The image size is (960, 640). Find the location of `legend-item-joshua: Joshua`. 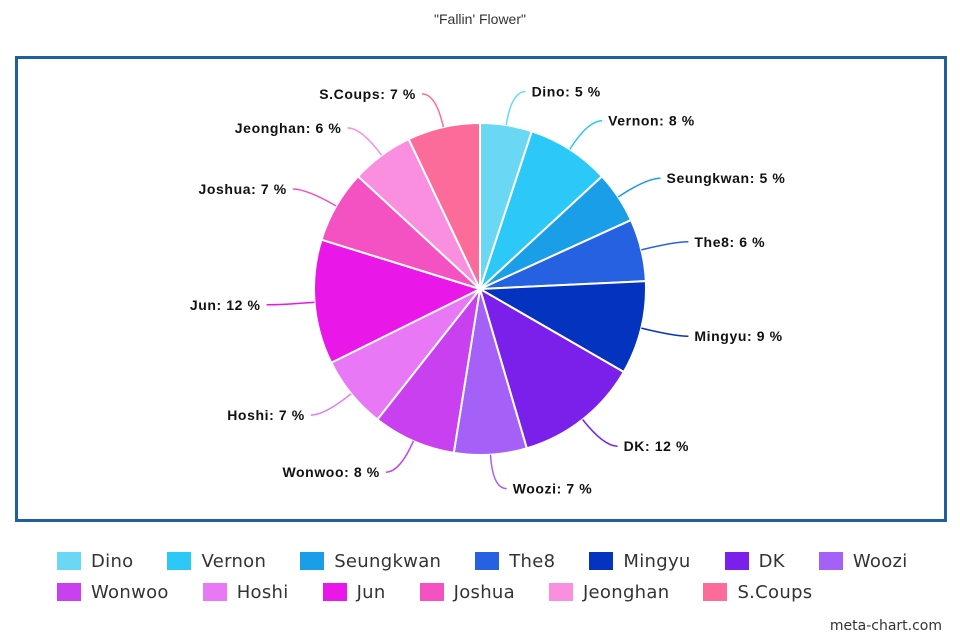

legend-item-joshua: Joshua is located at coordinates (467, 592).